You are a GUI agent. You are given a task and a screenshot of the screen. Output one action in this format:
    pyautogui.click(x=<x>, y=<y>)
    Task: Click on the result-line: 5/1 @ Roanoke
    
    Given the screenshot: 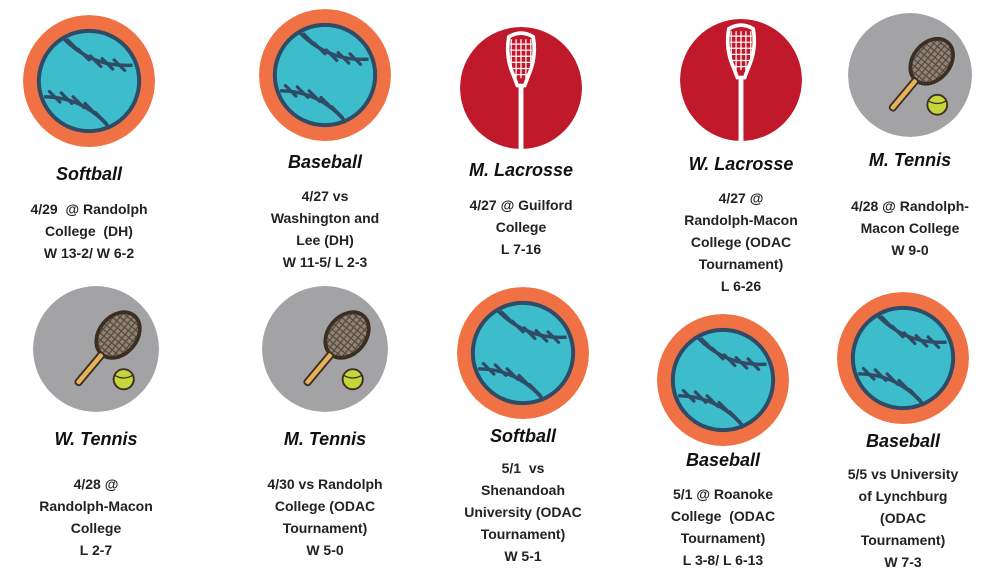 What is the action you would take?
    pyautogui.click(x=723, y=494)
    